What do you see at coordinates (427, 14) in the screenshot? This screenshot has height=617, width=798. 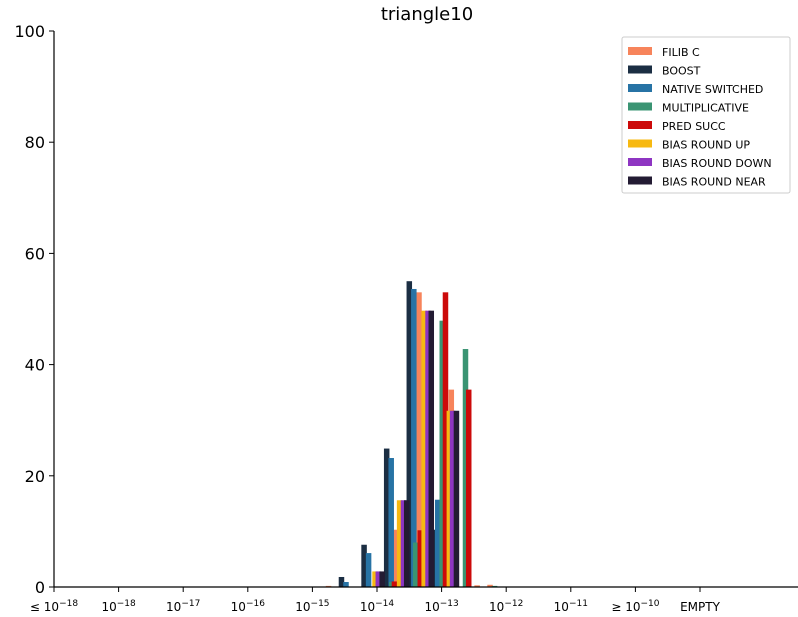 I see `chart-title: triangle10` at bounding box center [427, 14].